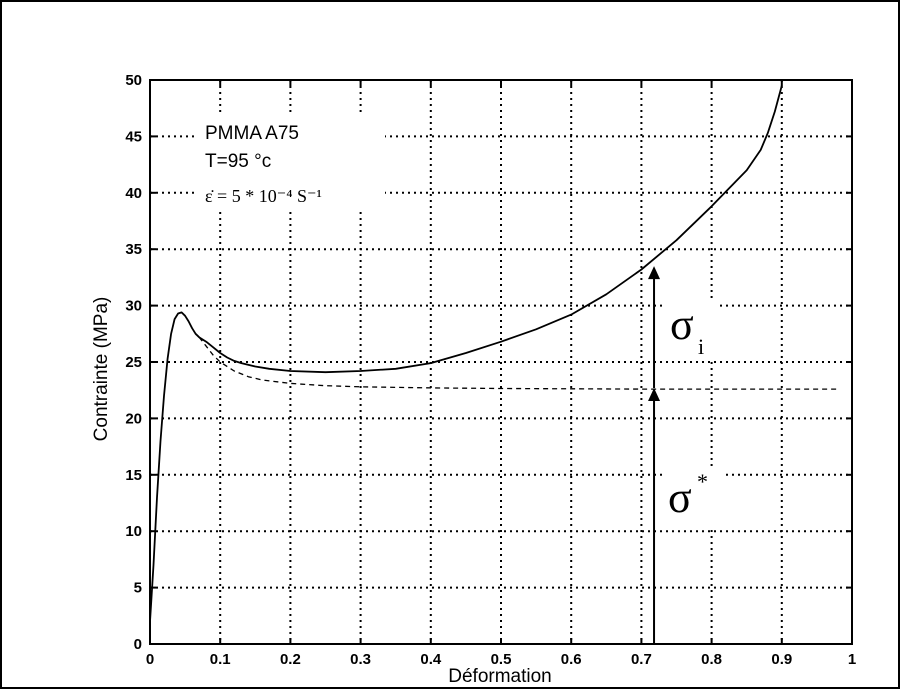 The height and width of the screenshot is (696, 908). I want to click on sigma-star-superscript: *, so click(702, 481).